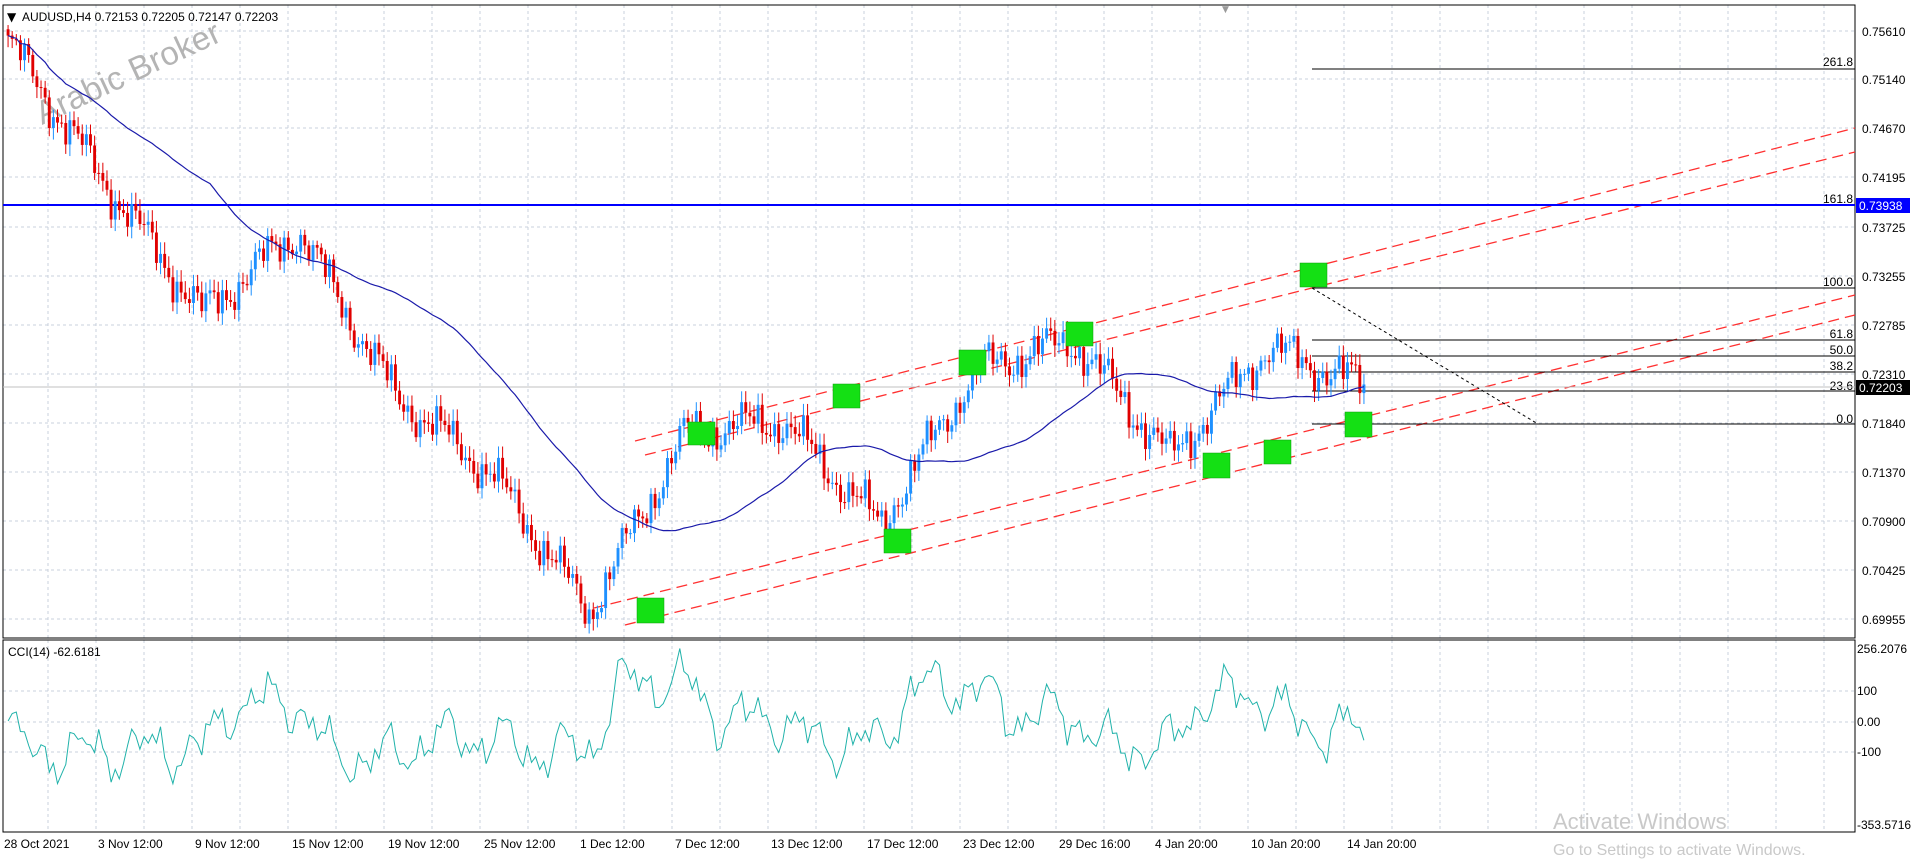 This screenshot has width=1919, height=862. What do you see at coordinates (1842, 334) in the screenshot?
I see `fib-label-61: 61.8` at bounding box center [1842, 334].